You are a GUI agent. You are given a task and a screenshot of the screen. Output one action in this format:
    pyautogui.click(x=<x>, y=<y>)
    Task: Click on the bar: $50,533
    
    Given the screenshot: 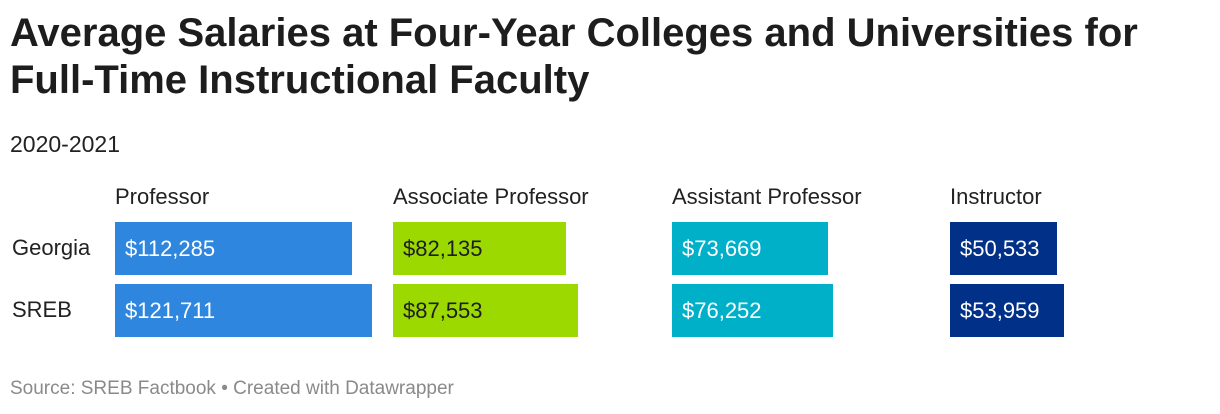 What is the action you would take?
    pyautogui.click(x=1003, y=248)
    